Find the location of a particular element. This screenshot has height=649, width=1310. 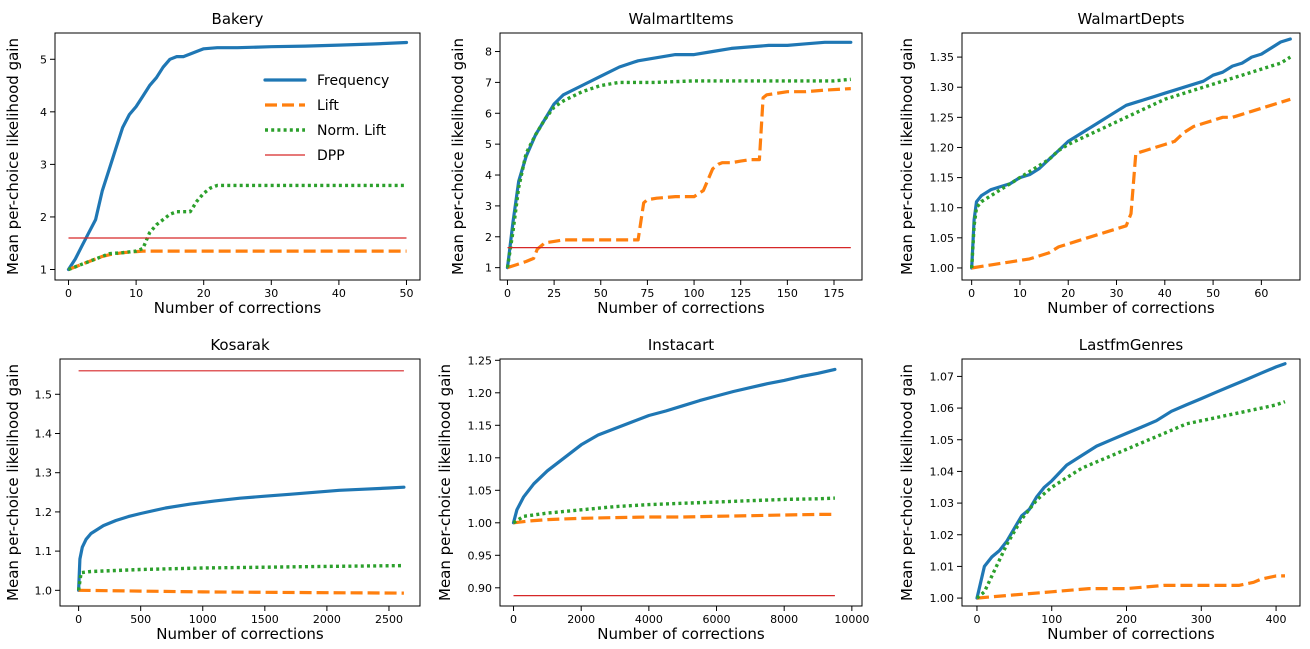

y-tick-label: 1.10 is located at coordinates (942, 208).